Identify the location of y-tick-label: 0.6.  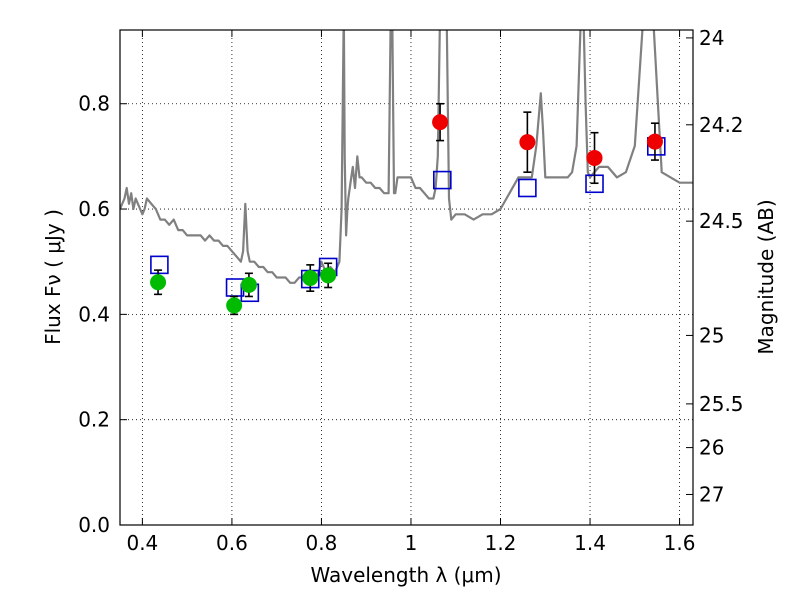
(94, 209).